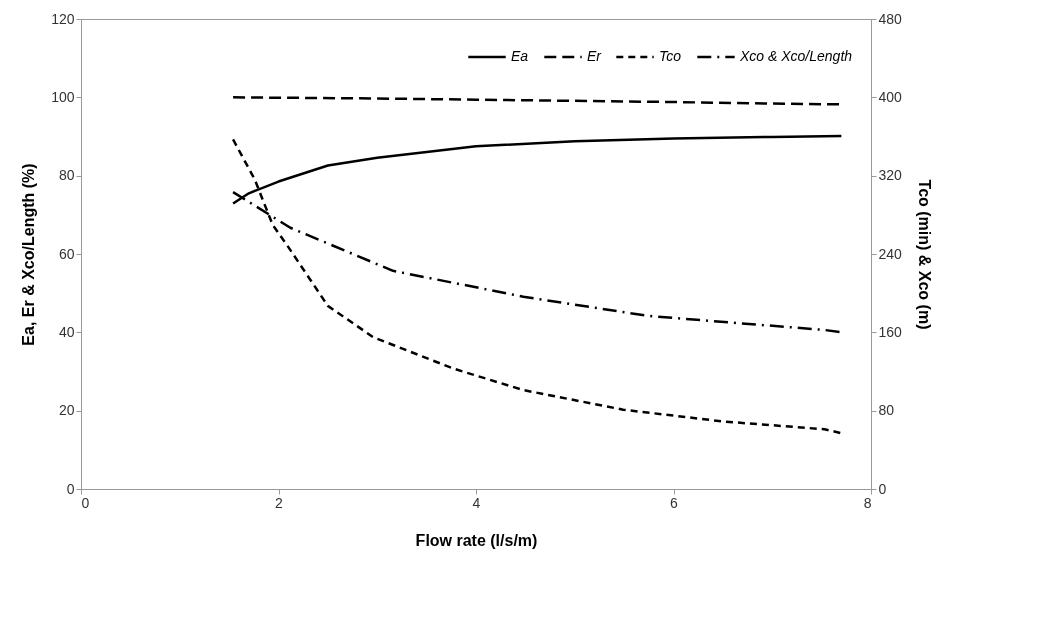 The width and height of the screenshot is (1047, 624). What do you see at coordinates (63, 96) in the screenshot?
I see `y-tick-label: 100` at bounding box center [63, 96].